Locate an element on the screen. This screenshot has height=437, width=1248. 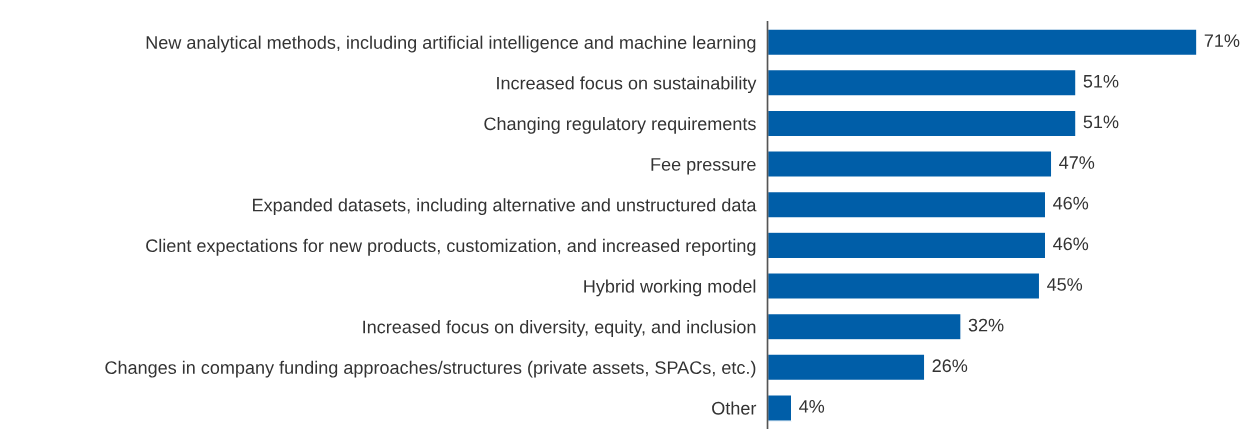
y-tick-label: Changes in company funding approaches/structures (private assets, SPACs, etc.) is located at coordinates (430, 369).